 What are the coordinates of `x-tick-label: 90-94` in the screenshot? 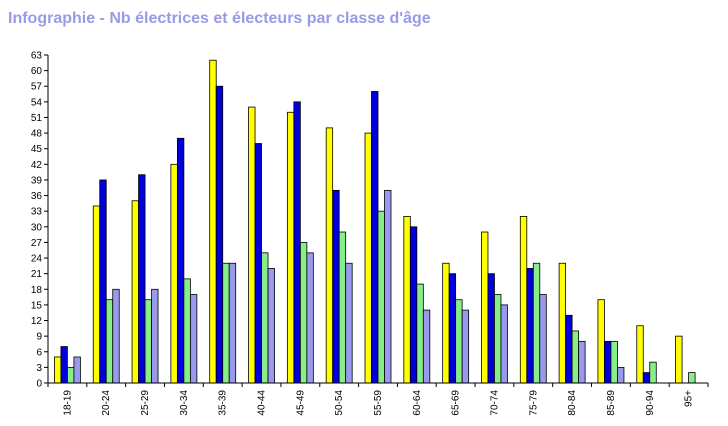 It's located at (650, 403).